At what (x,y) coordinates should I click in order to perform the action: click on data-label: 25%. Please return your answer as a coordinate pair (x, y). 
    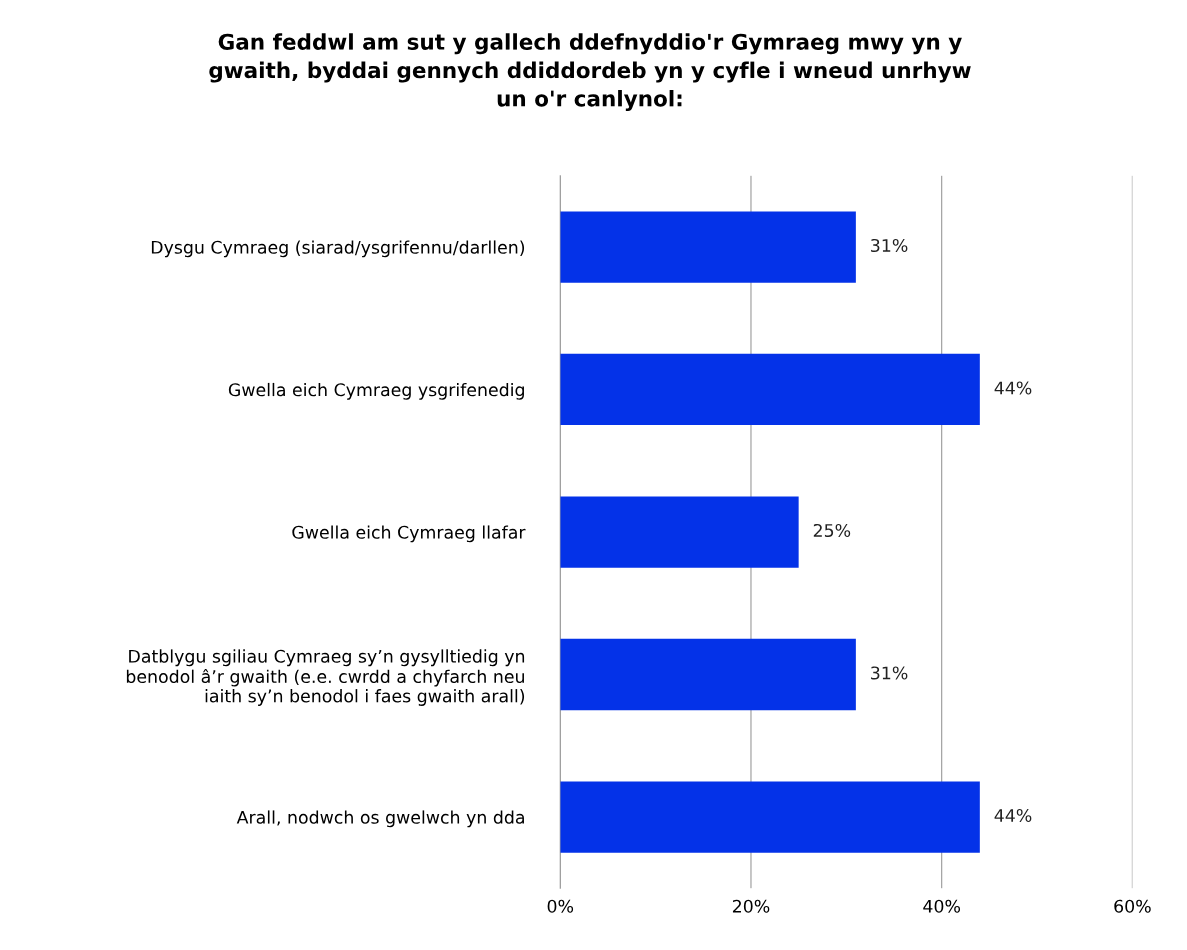
    Looking at the image, I should click on (832, 530).